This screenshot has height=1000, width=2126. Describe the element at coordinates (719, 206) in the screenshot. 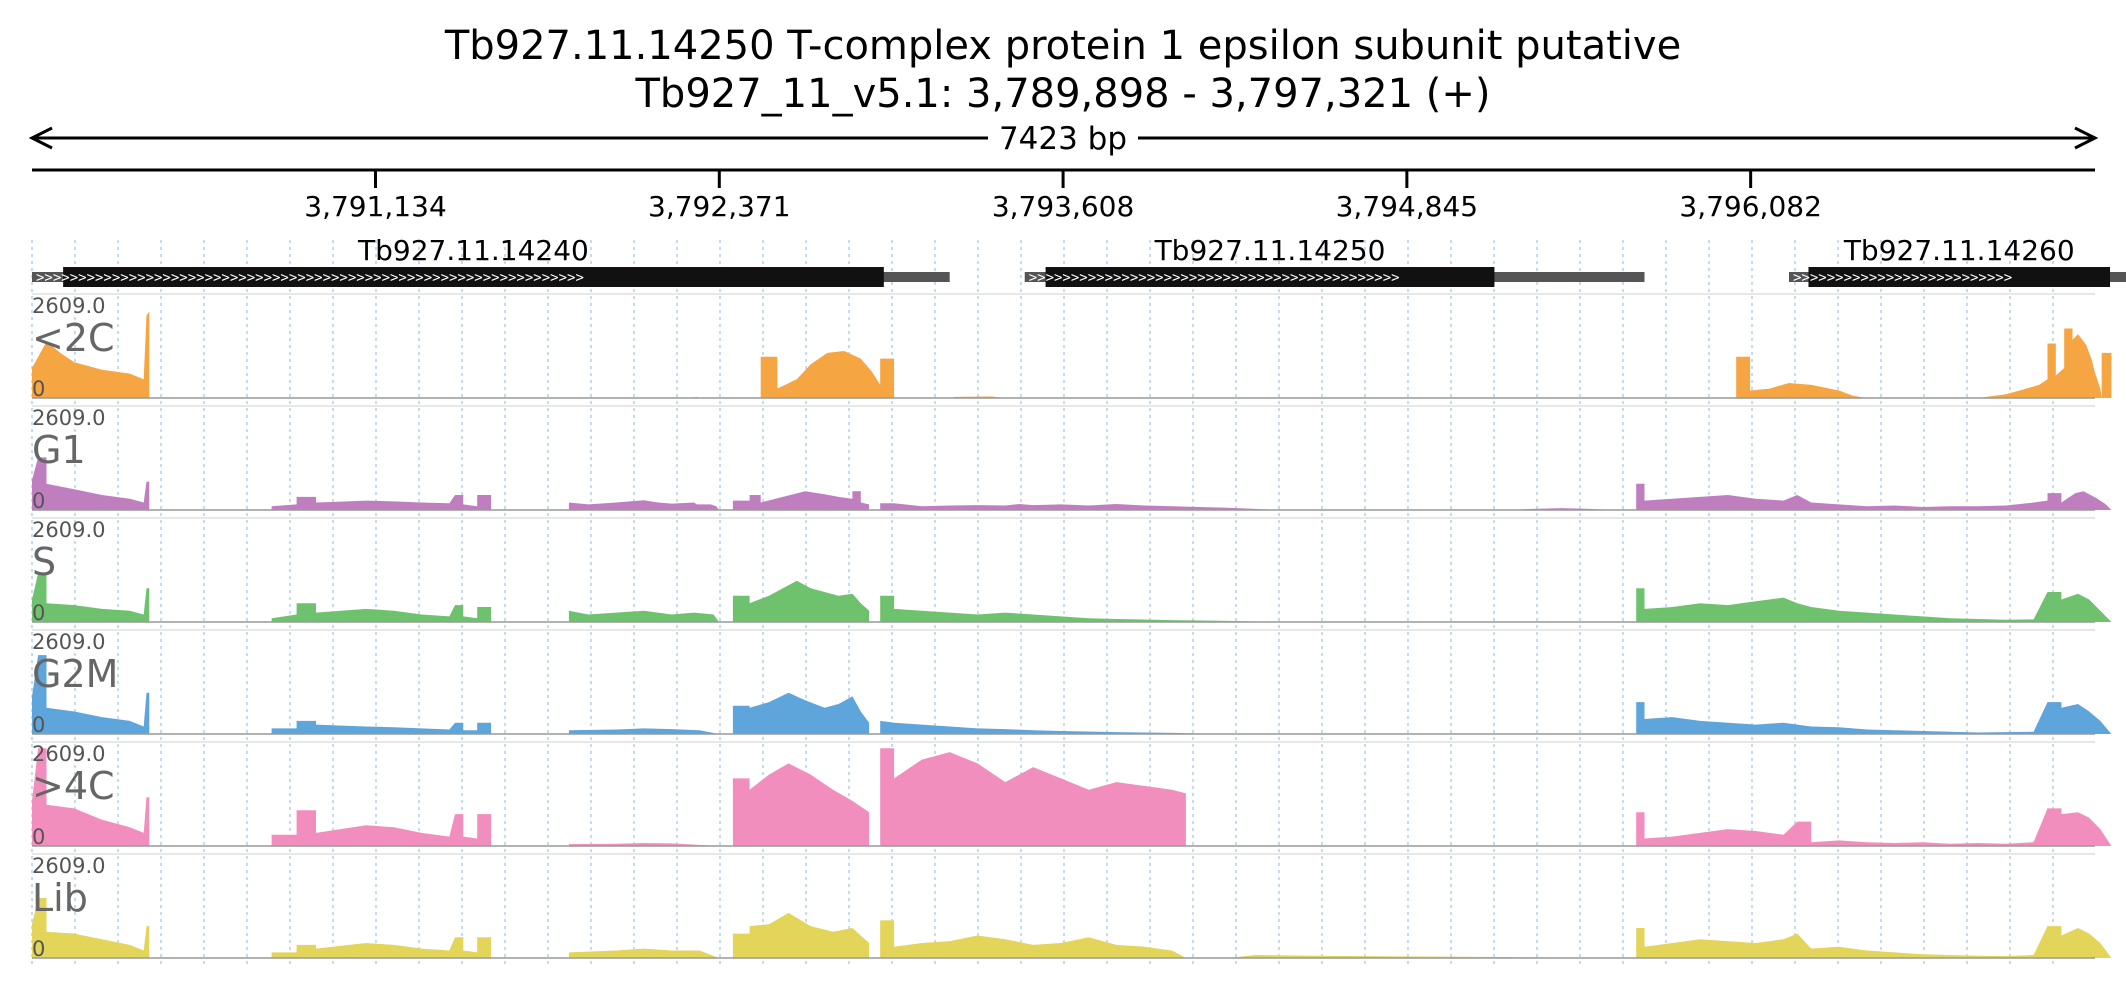

I see `ruler-tick-label: 3,792,371` at that location.